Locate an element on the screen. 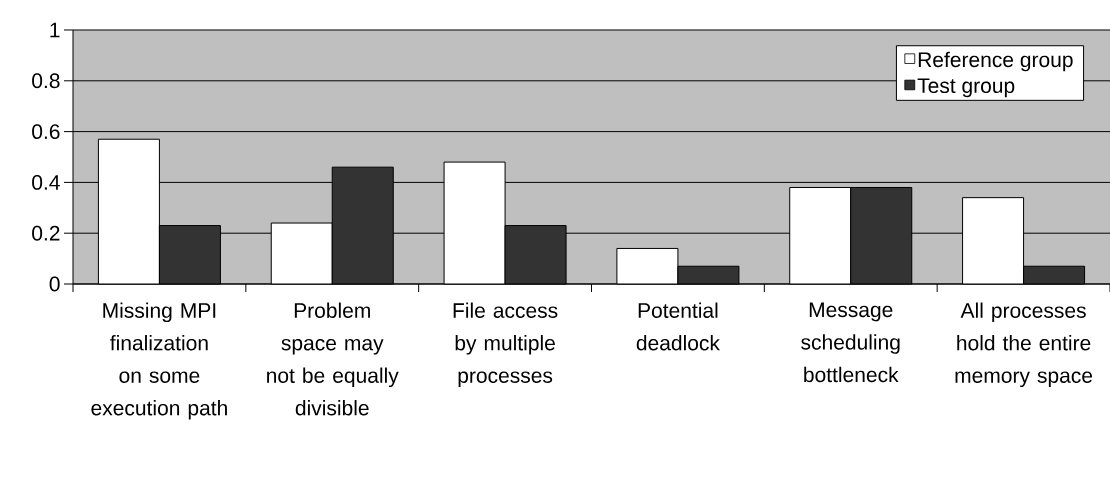  x-tick-label: Problem space may not be equally divisible is located at coordinates (333, 359).